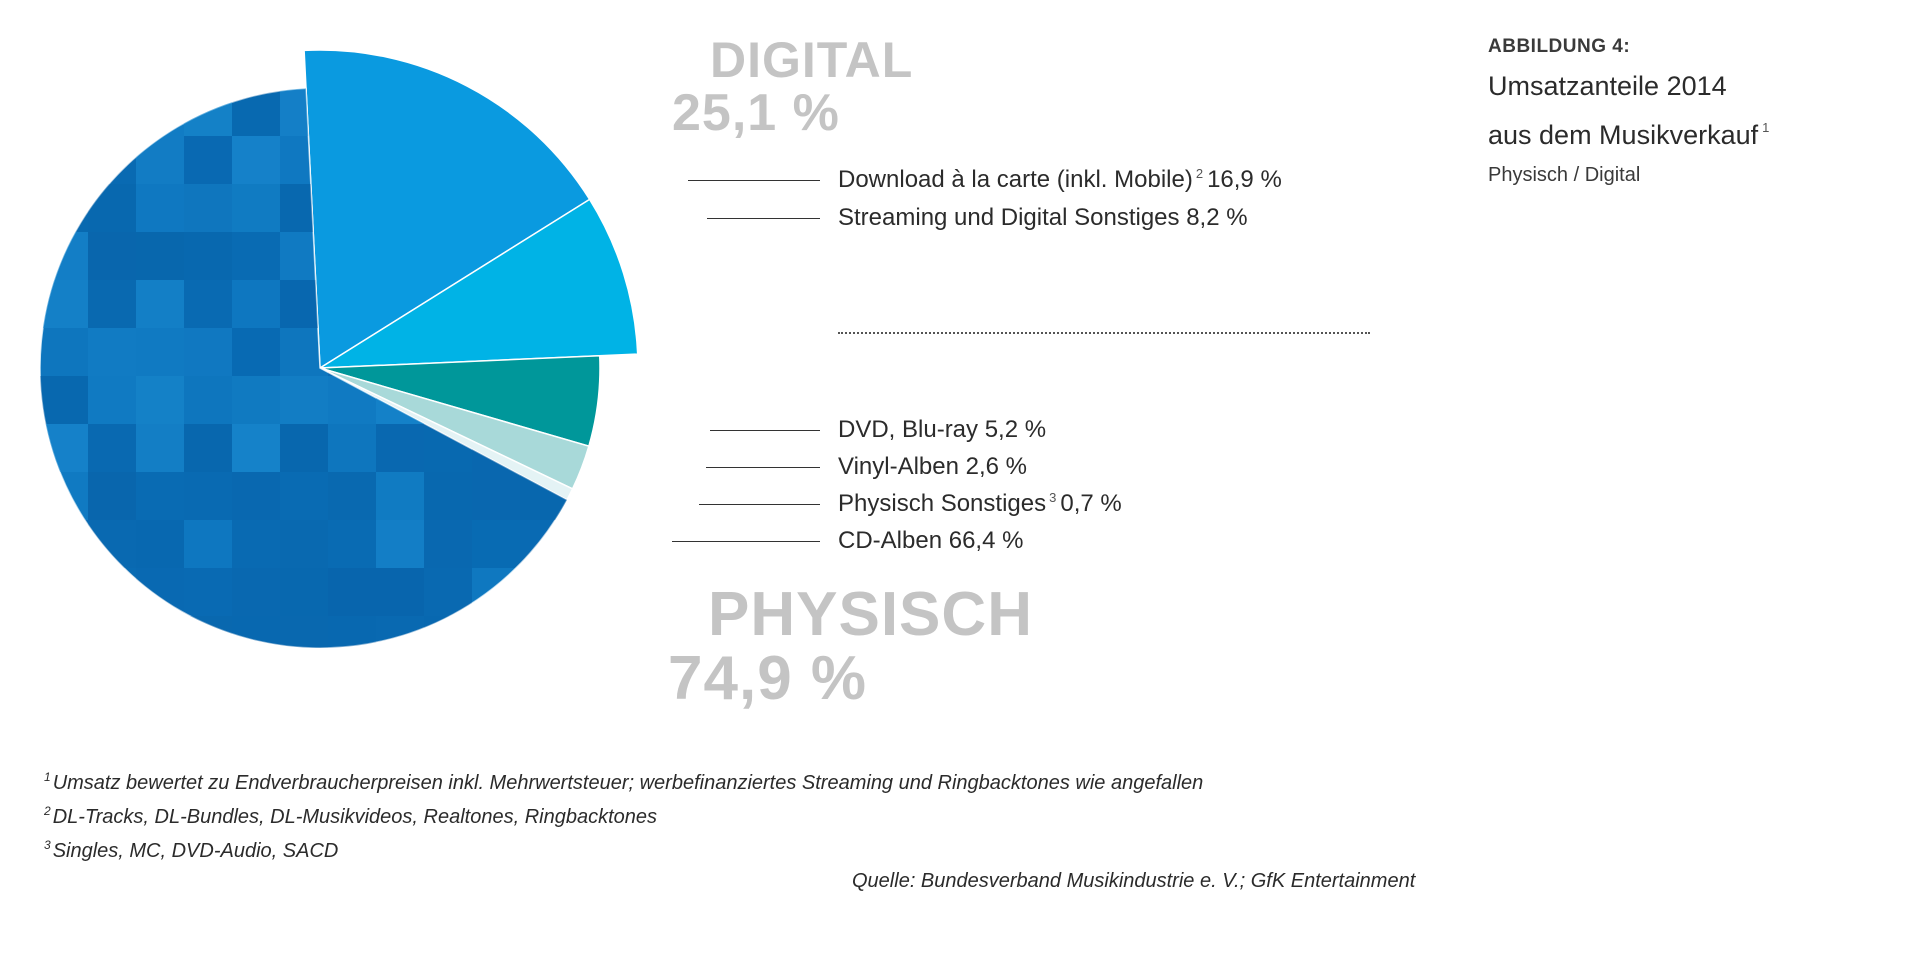  Describe the element at coordinates (1043, 217) in the screenshot. I see `legend-label-streaming: Streaming und Digital Sonstiges 8,2 %` at that location.